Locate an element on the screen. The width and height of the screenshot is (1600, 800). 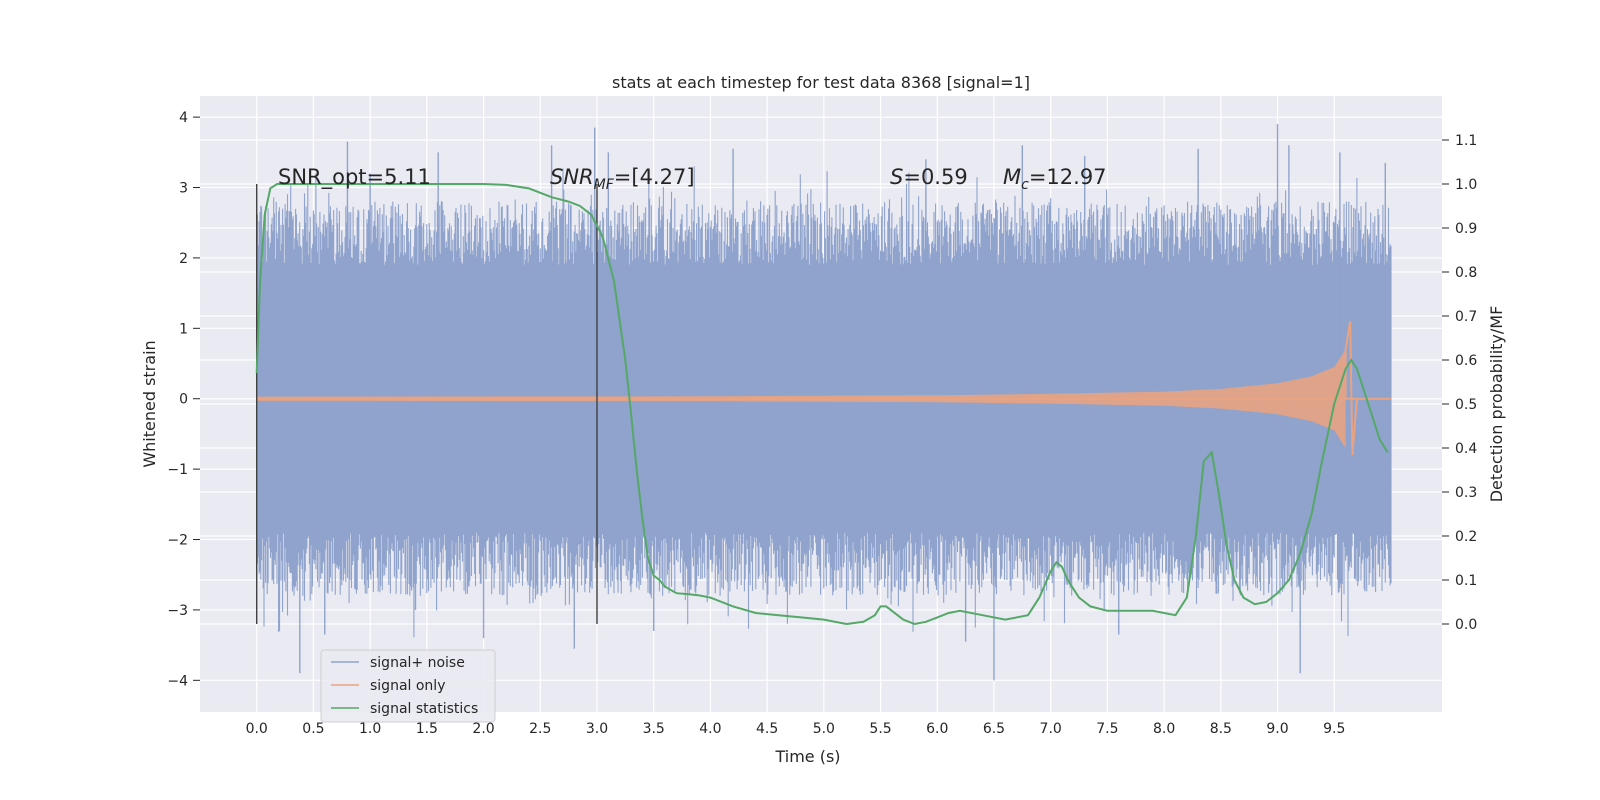
y-tick-label: −2 is located at coordinates (177, 541).